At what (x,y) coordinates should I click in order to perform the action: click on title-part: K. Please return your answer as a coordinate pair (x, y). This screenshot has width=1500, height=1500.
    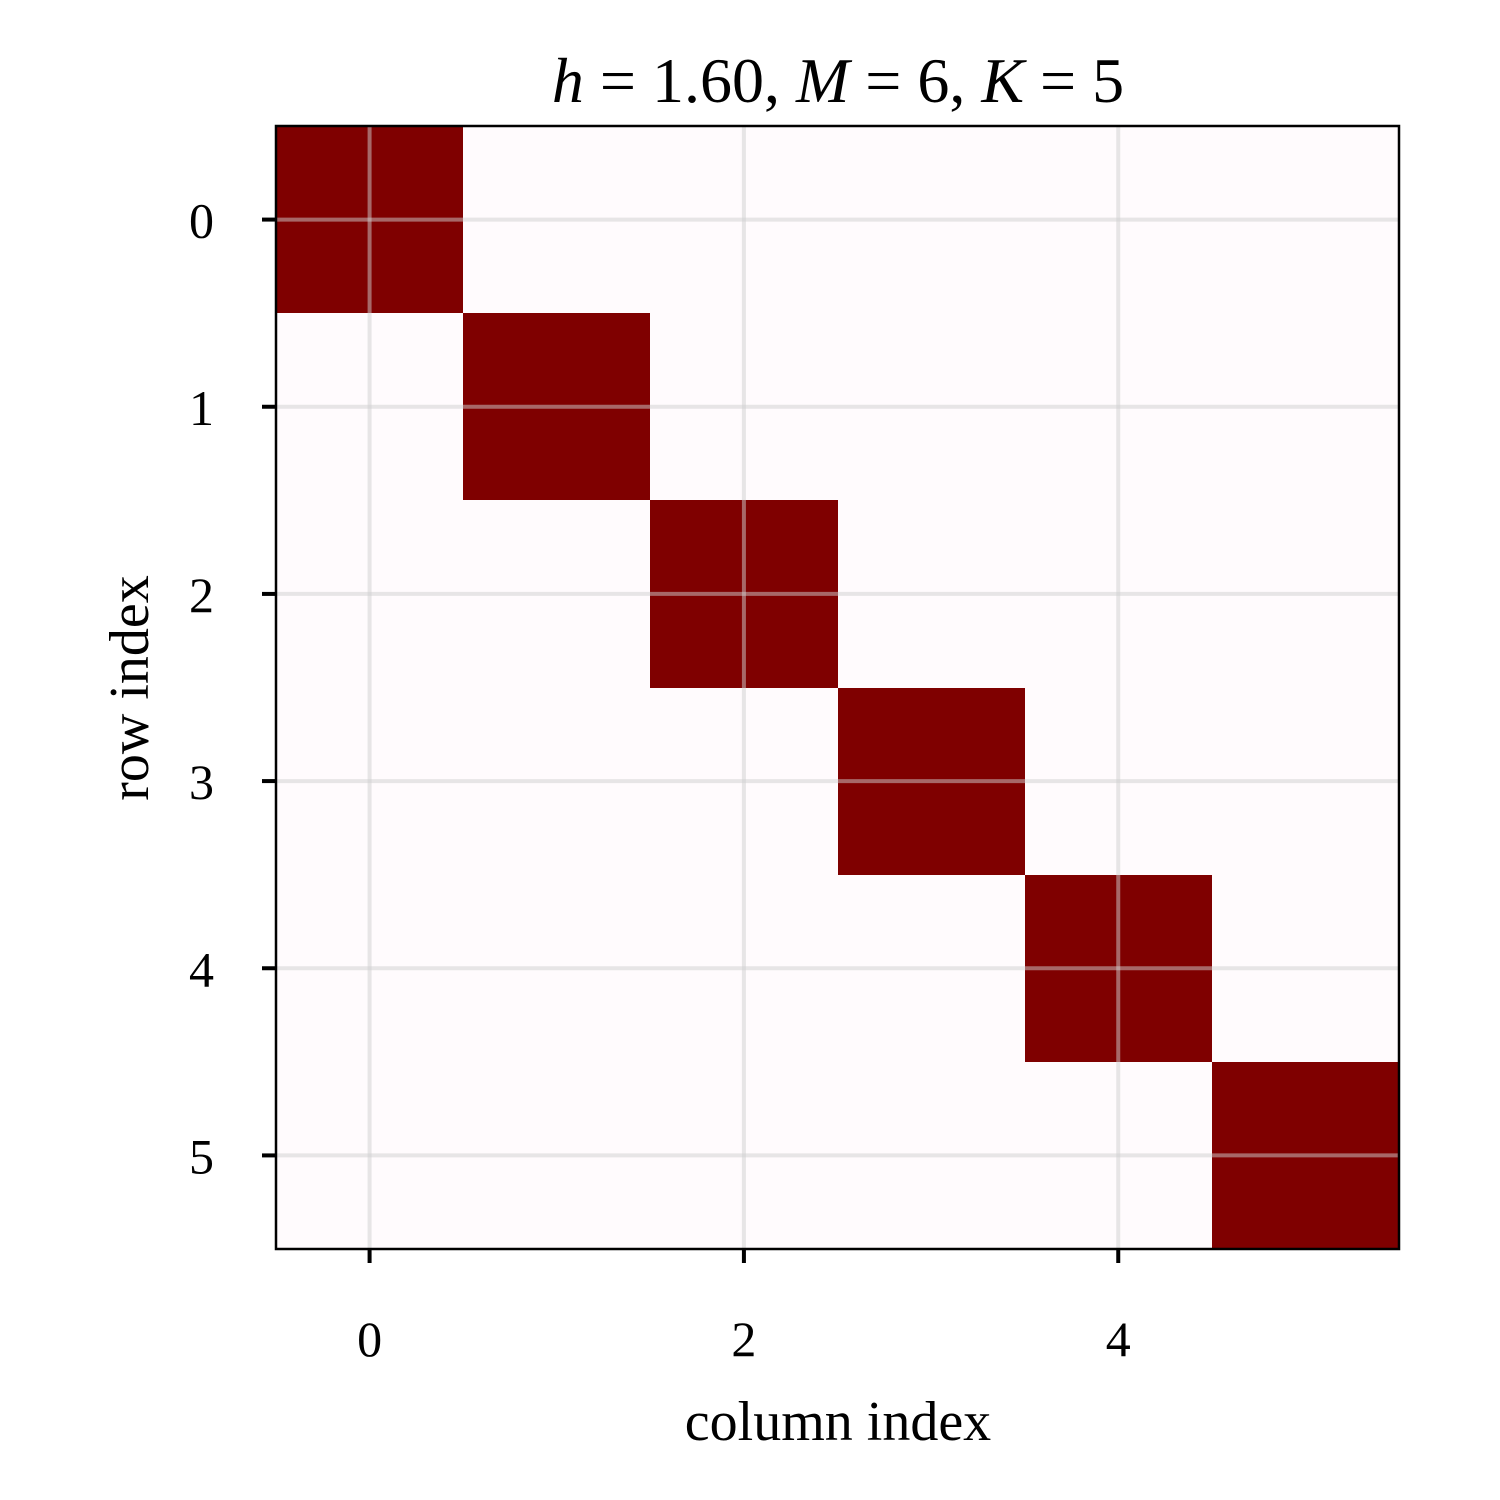
    Looking at the image, I should click on (1003, 80).